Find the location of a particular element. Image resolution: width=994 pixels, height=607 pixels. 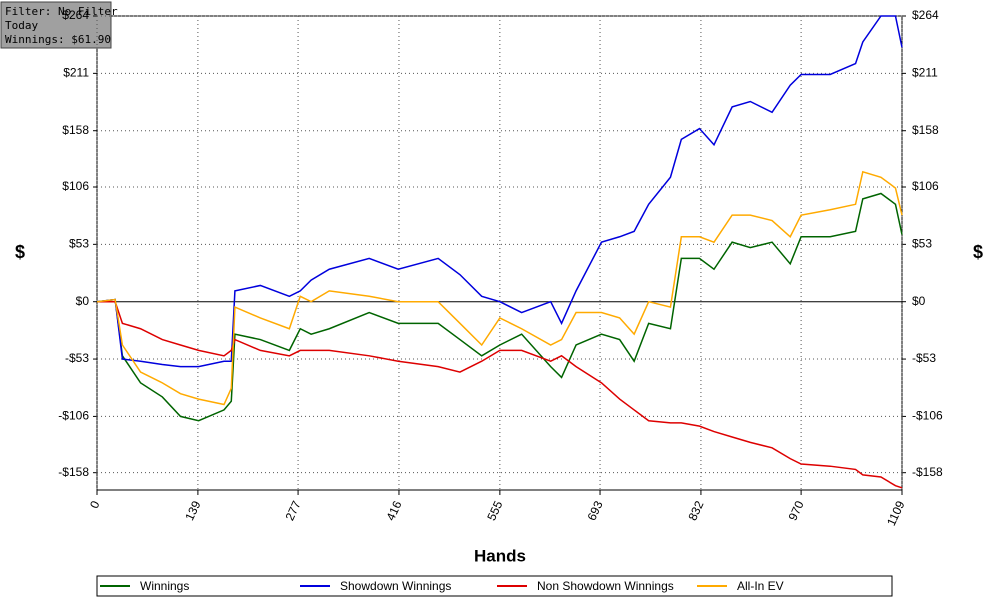

y-tick-label: -$106 is located at coordinates (73, 416).